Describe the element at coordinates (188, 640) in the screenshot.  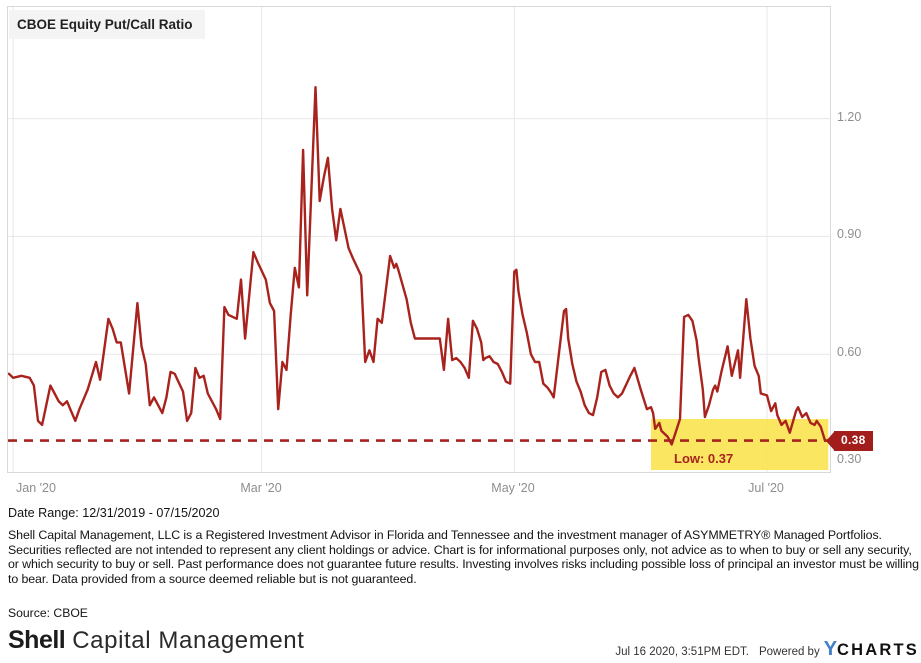
I see `shell-logo-light: Capital Management` at that location.